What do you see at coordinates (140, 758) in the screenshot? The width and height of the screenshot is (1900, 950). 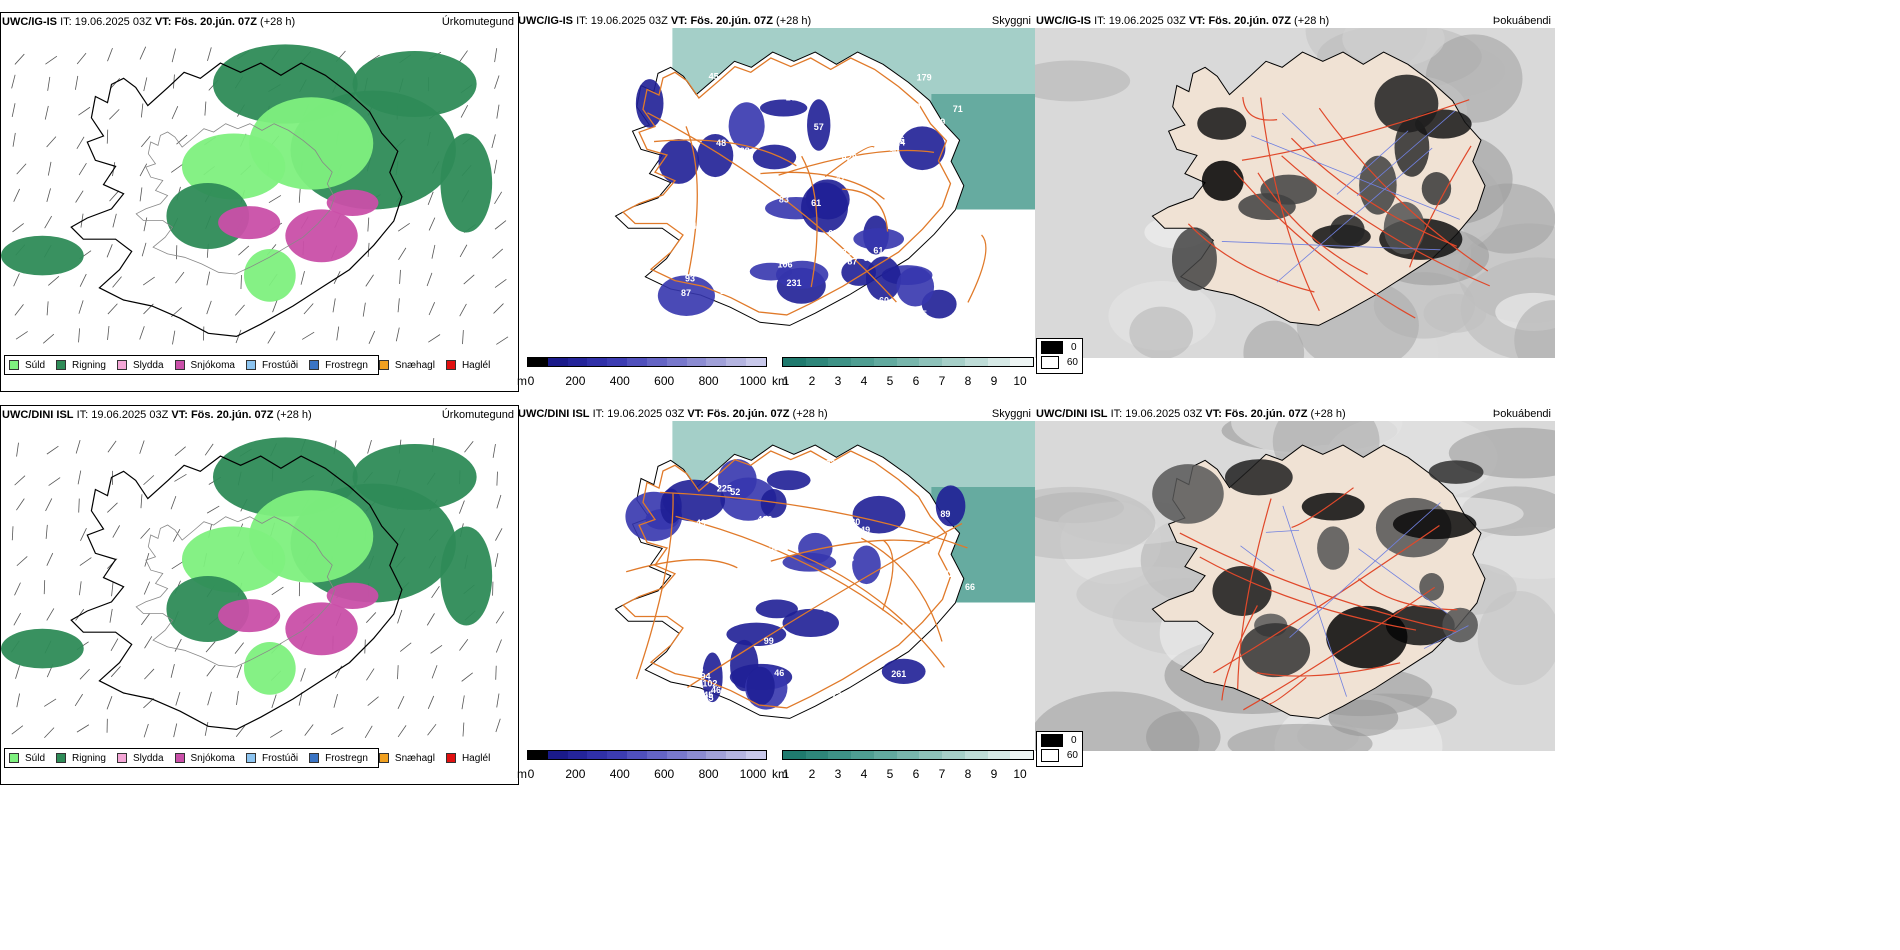 I see `legend-item: Slydda` at bounding box center [140, 758].